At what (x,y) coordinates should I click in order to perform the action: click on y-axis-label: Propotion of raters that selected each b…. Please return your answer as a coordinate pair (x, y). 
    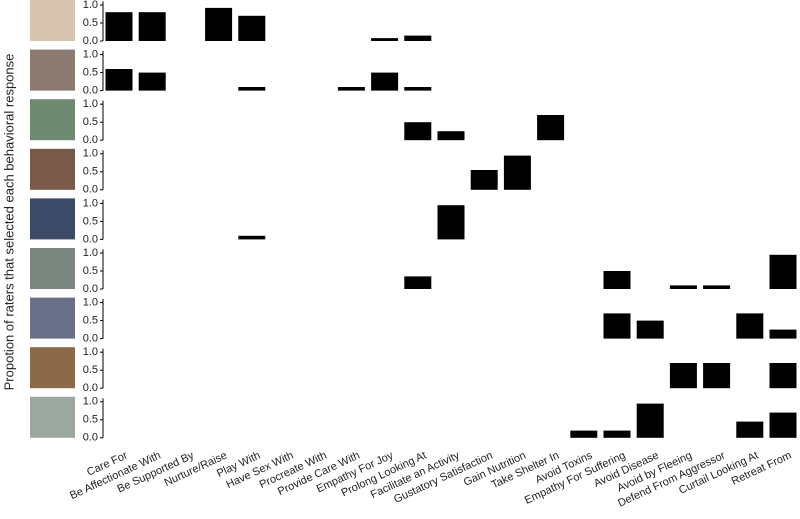
    Looking at the image, I should click on (8, 222).